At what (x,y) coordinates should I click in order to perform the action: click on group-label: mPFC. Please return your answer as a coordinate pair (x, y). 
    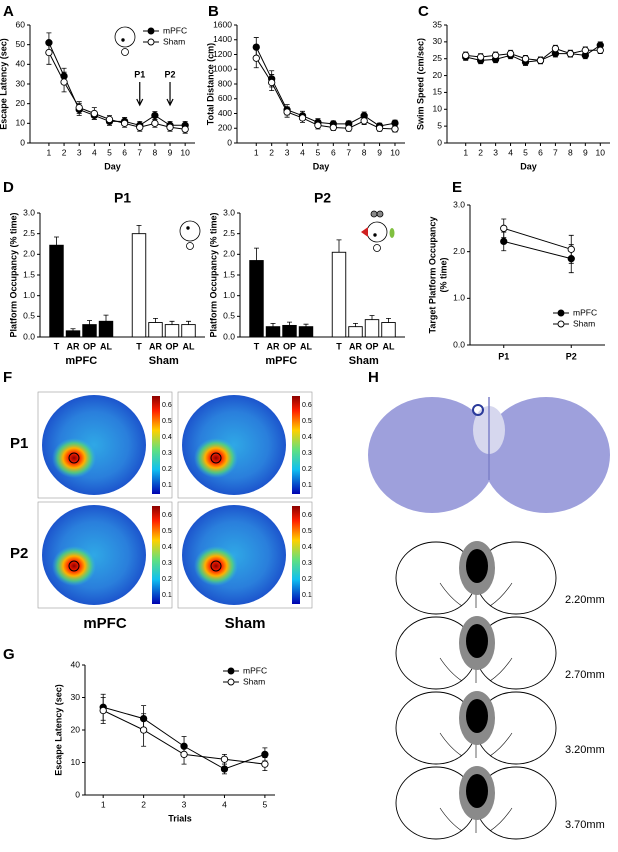
    Looking at the image, I should click on (281, 361).